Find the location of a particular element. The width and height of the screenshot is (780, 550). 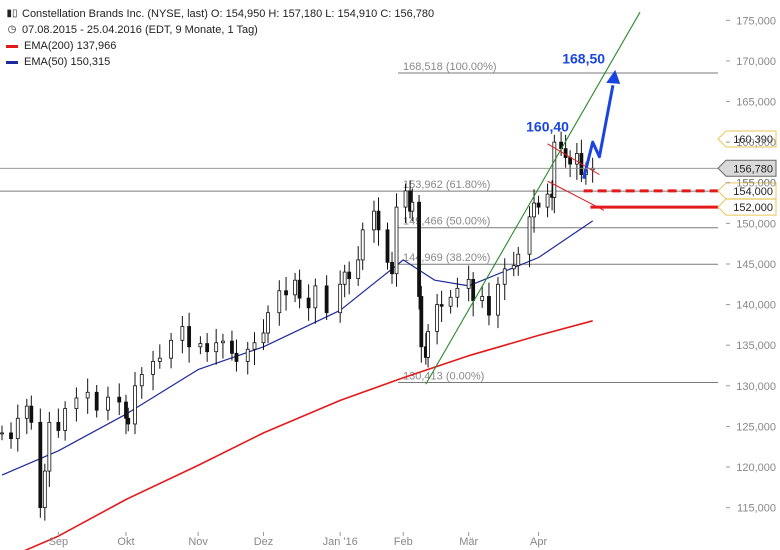

y-tick-label: 125,000 is located at coordinates (756, 427).